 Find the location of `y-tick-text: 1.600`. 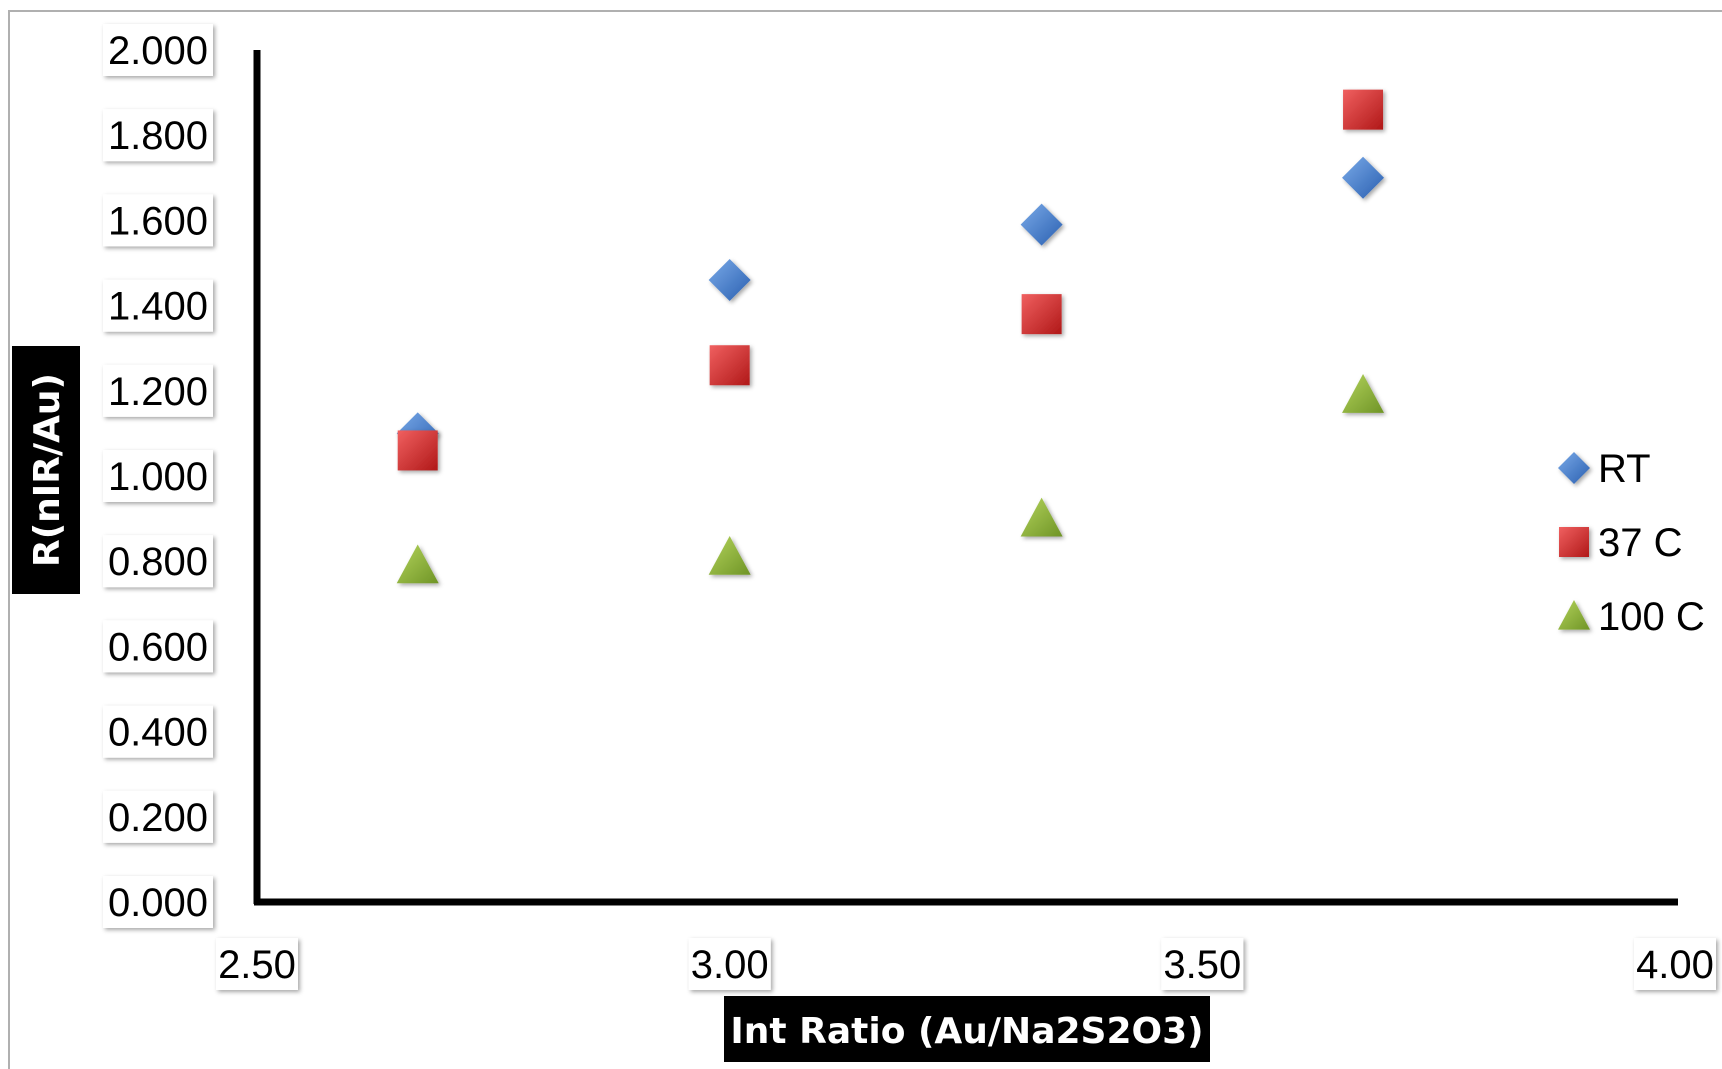

y-tick-text: 1.600 is located at coordinates (158, 221).